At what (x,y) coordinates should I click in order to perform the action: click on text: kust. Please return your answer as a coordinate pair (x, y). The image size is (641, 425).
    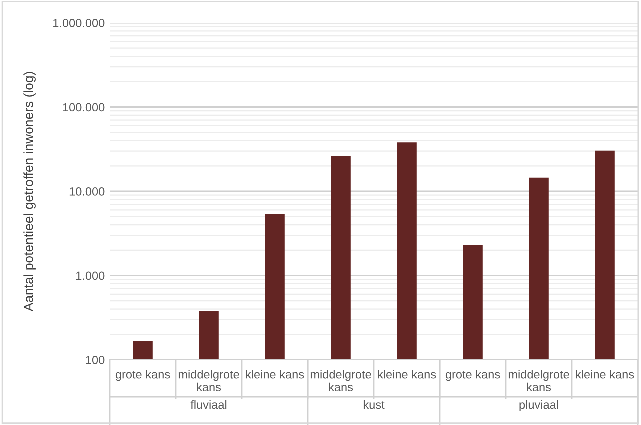
    Looking at the image, I should click on (374, 405).